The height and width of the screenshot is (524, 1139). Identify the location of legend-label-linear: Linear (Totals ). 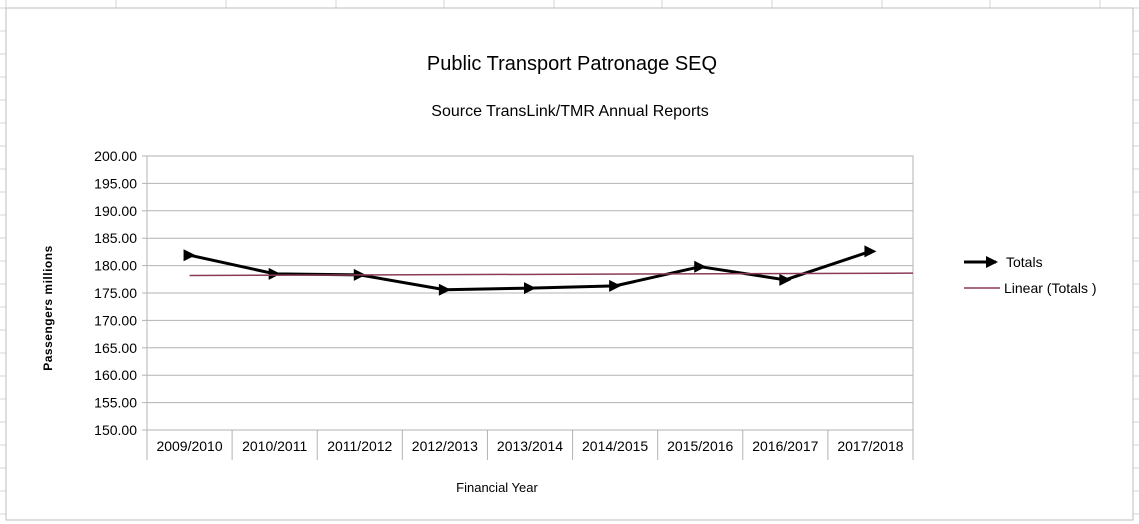
(1050, 288).